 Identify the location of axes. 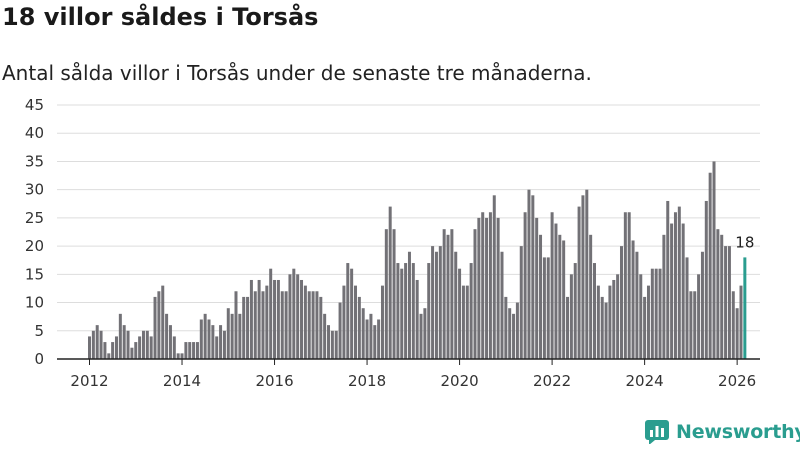
(408, 361).